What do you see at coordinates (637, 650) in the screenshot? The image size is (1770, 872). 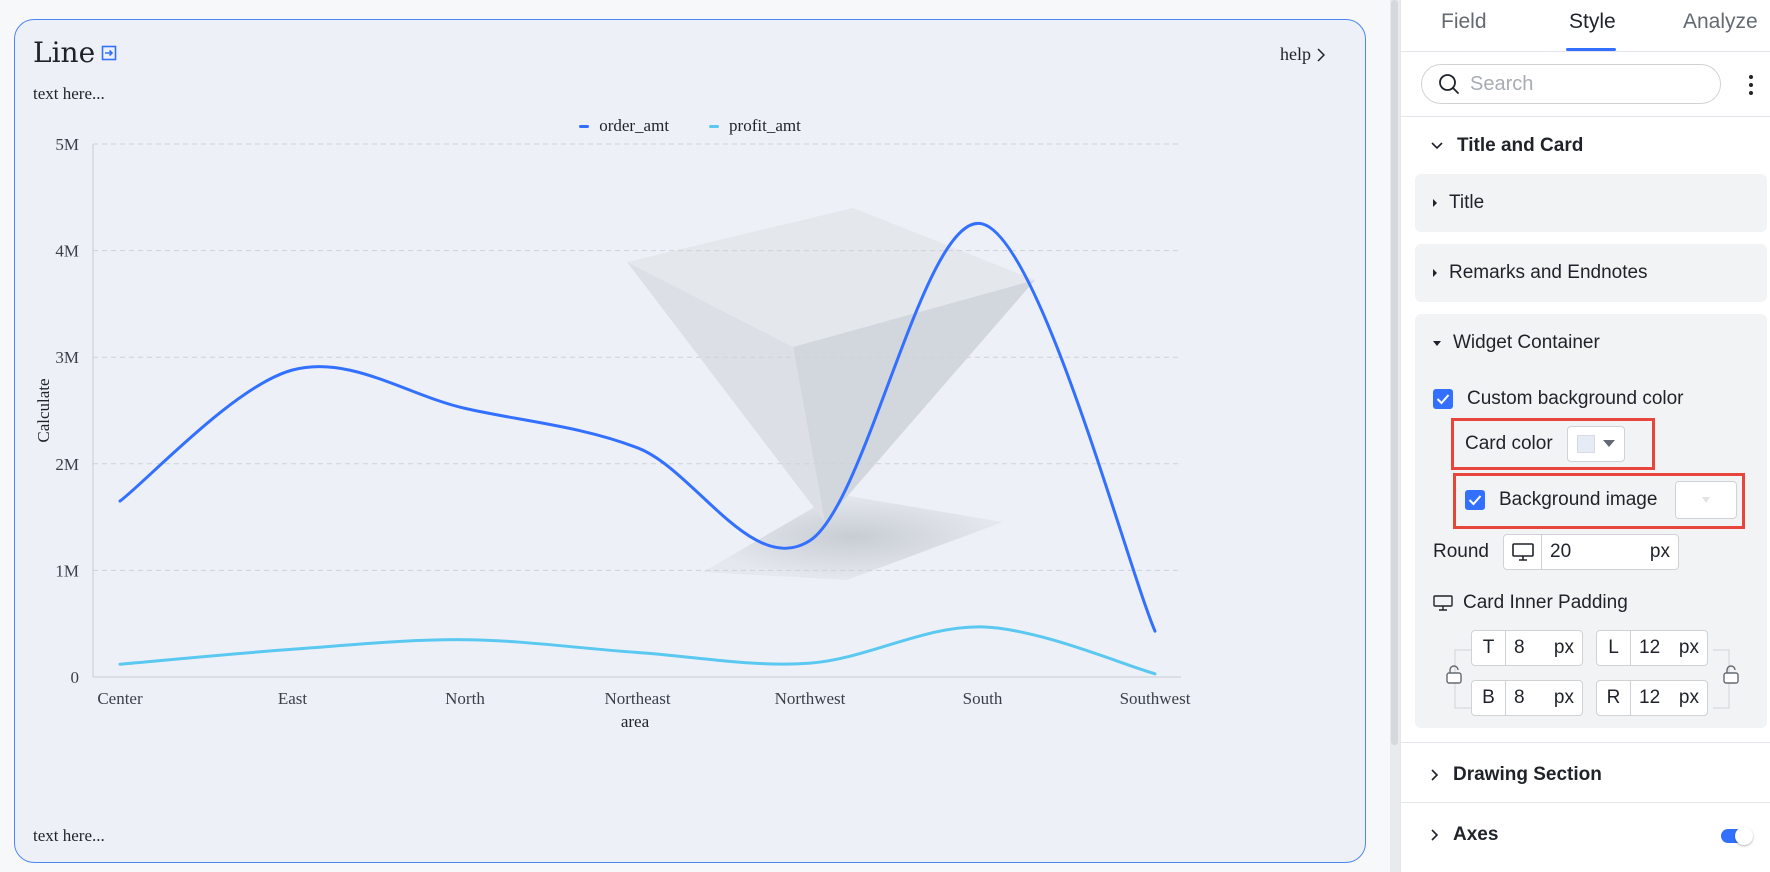 I see `series-line-profit-amt` at bounding box center [637, 650].